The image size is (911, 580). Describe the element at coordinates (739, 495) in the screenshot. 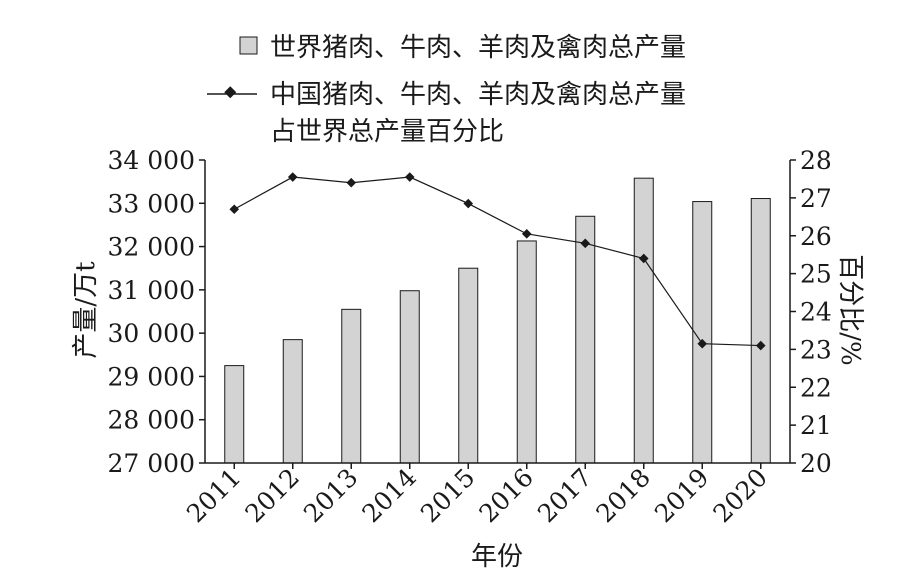

I see `x-tick-label: 2020` at that location.